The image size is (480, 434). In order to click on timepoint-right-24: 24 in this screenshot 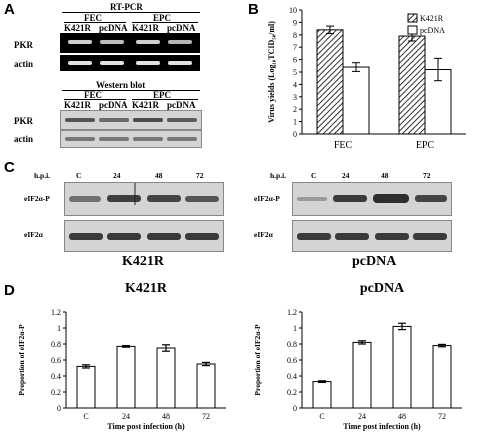, I will do `click(346, 175)`.